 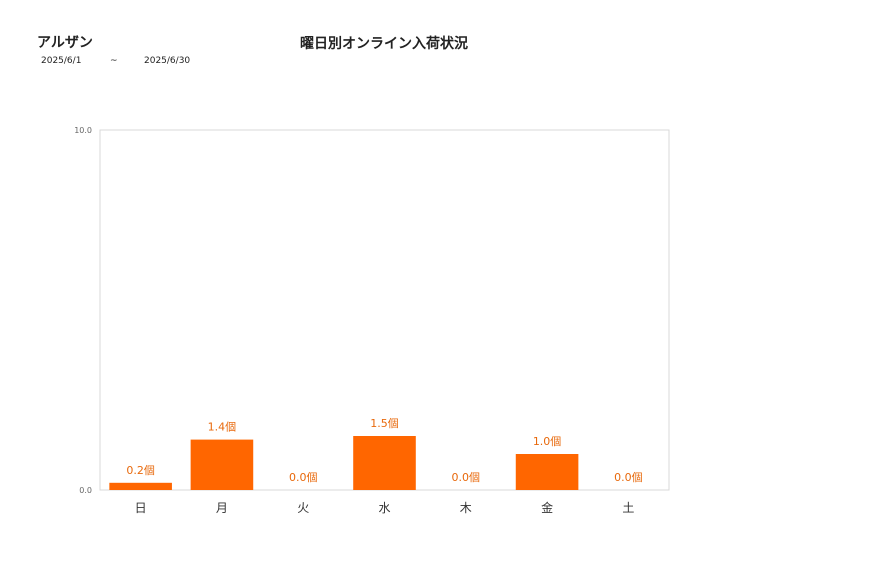 I want to click on store-name: アルザン, so click(x=65, y=43).